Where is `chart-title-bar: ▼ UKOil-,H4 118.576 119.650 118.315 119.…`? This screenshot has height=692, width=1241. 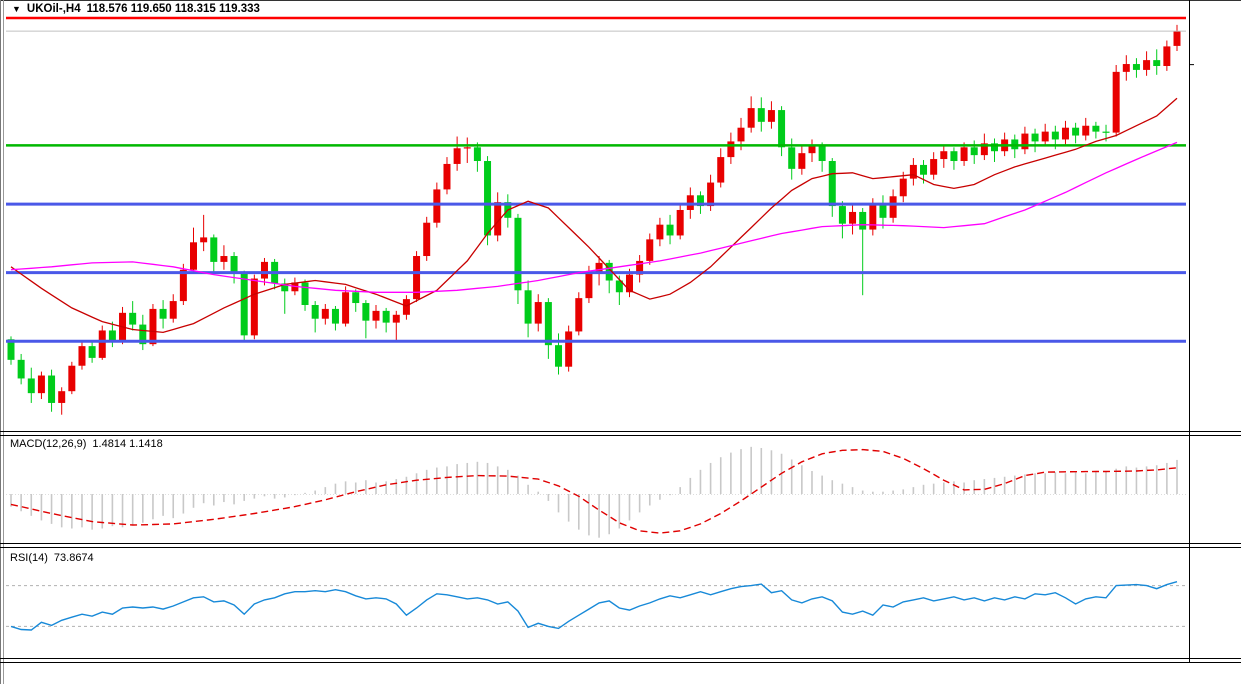 chart-title-bar: ▼ UKOil-,H4 118.576 119.650 118.315 119.… is located at coordinates (136, 9).